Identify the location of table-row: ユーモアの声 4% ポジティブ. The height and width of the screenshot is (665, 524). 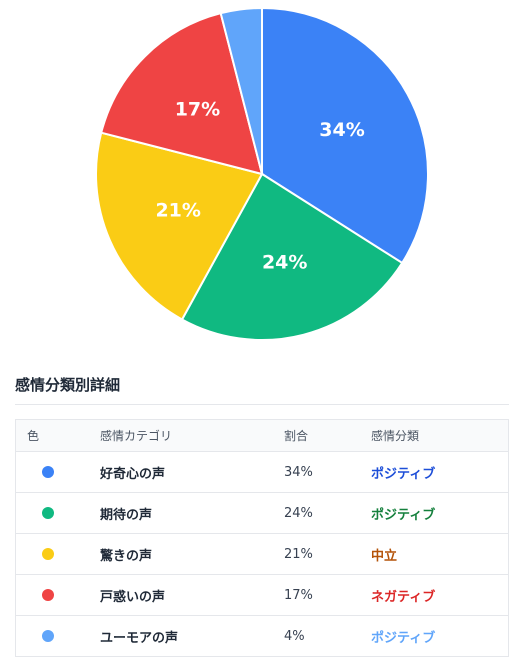
(262, 636).